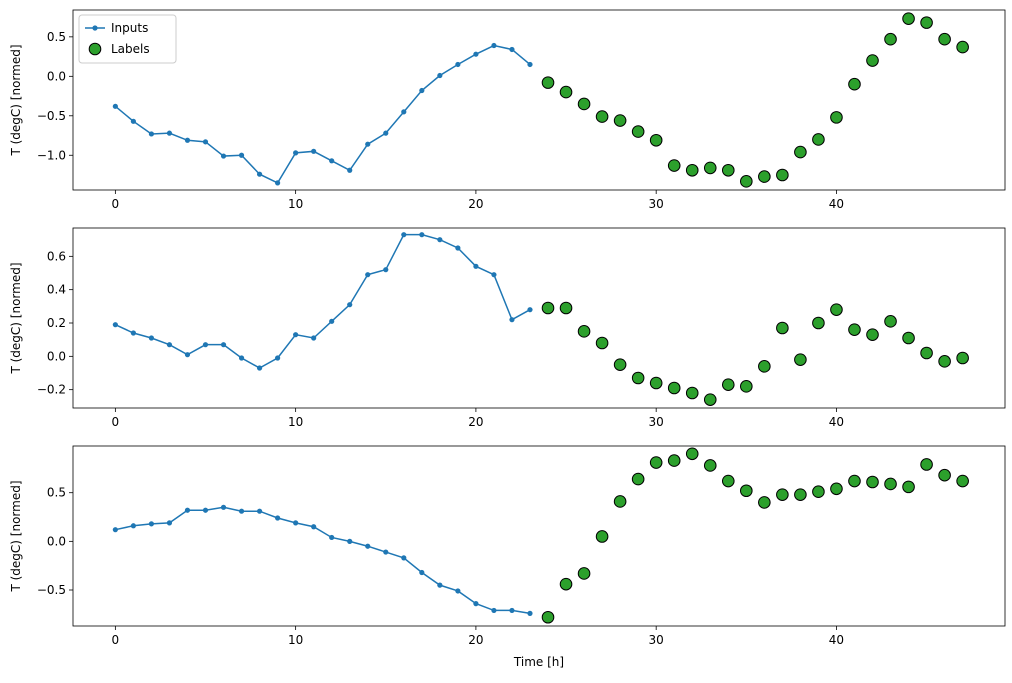 This screenshot has height=683, width=1012. What do you see at coordinates (116, 640) in the screenshot?
I see `x-tick-label: 0` at bounding box center [116, 640].